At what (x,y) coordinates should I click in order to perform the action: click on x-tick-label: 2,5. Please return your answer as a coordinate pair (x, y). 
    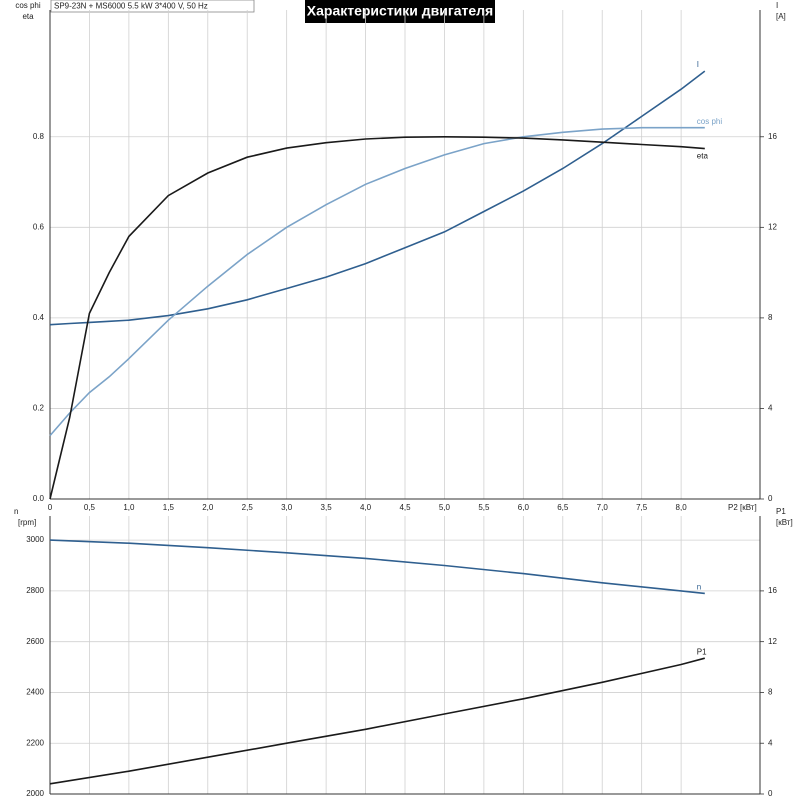
    Looking at the image, I should click on (248, 507).